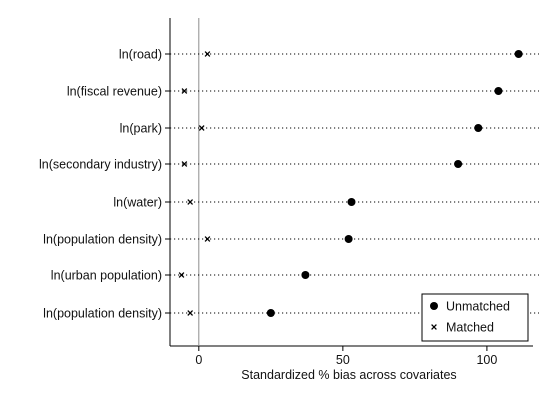 This screenshot has width=550, height=411. What do you see at coordinates (137, 203) in the screenshot?
I see `category-label: ln(water)` at bounding box center [137, 203].